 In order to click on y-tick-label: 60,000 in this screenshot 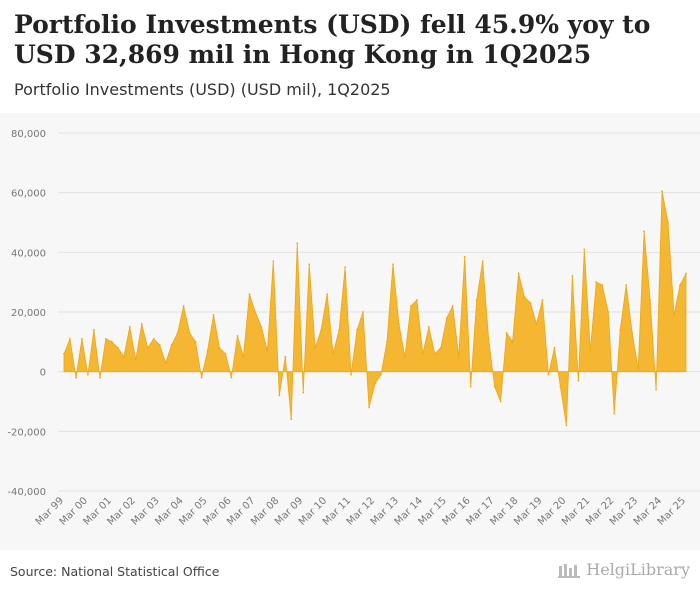, I will do `click(28, 194)`.